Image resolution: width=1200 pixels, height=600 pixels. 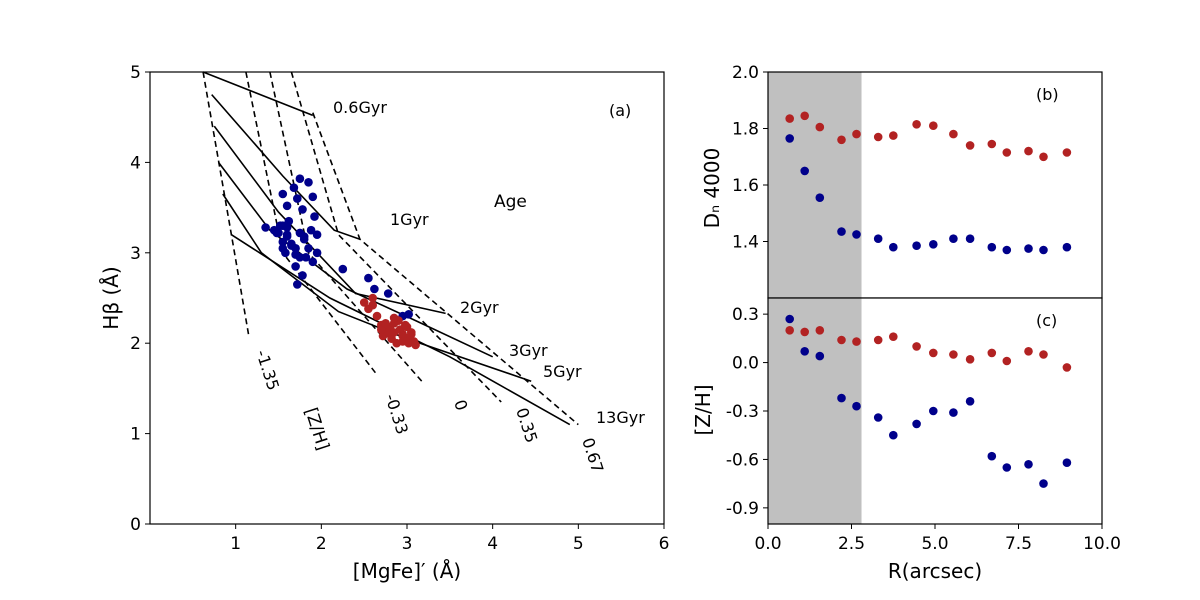 What do you see at coordinates (135, 254) in the screenshot?
I see `tick-label-a-y: 3` at bounding box center [135, 254].